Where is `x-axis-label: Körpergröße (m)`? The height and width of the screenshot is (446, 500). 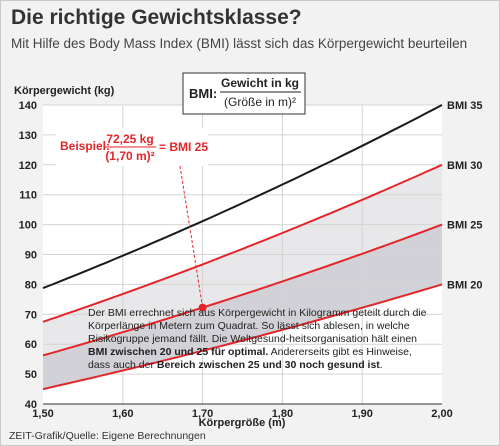 x-axis-label: Körpergröße (m) is located at coordinates (242, 423).